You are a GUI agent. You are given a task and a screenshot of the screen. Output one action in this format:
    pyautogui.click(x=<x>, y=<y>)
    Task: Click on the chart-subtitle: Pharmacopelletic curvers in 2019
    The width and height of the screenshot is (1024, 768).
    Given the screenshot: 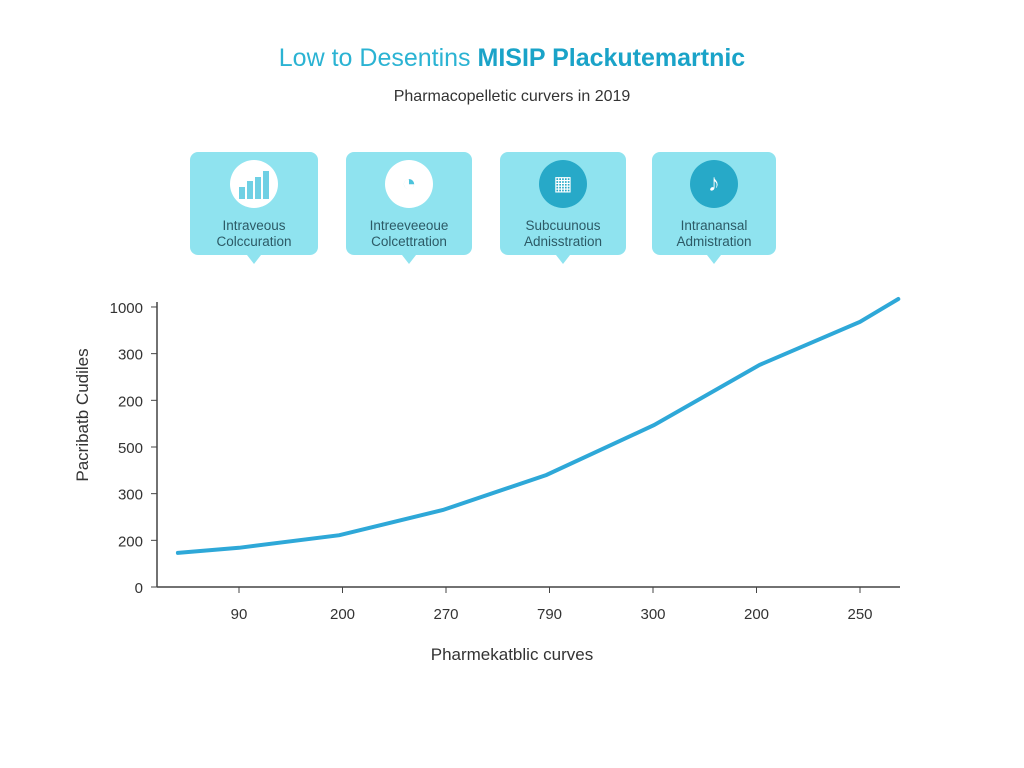 What is the action you would take?
    pyautogui.click(x=512, y=96)
    